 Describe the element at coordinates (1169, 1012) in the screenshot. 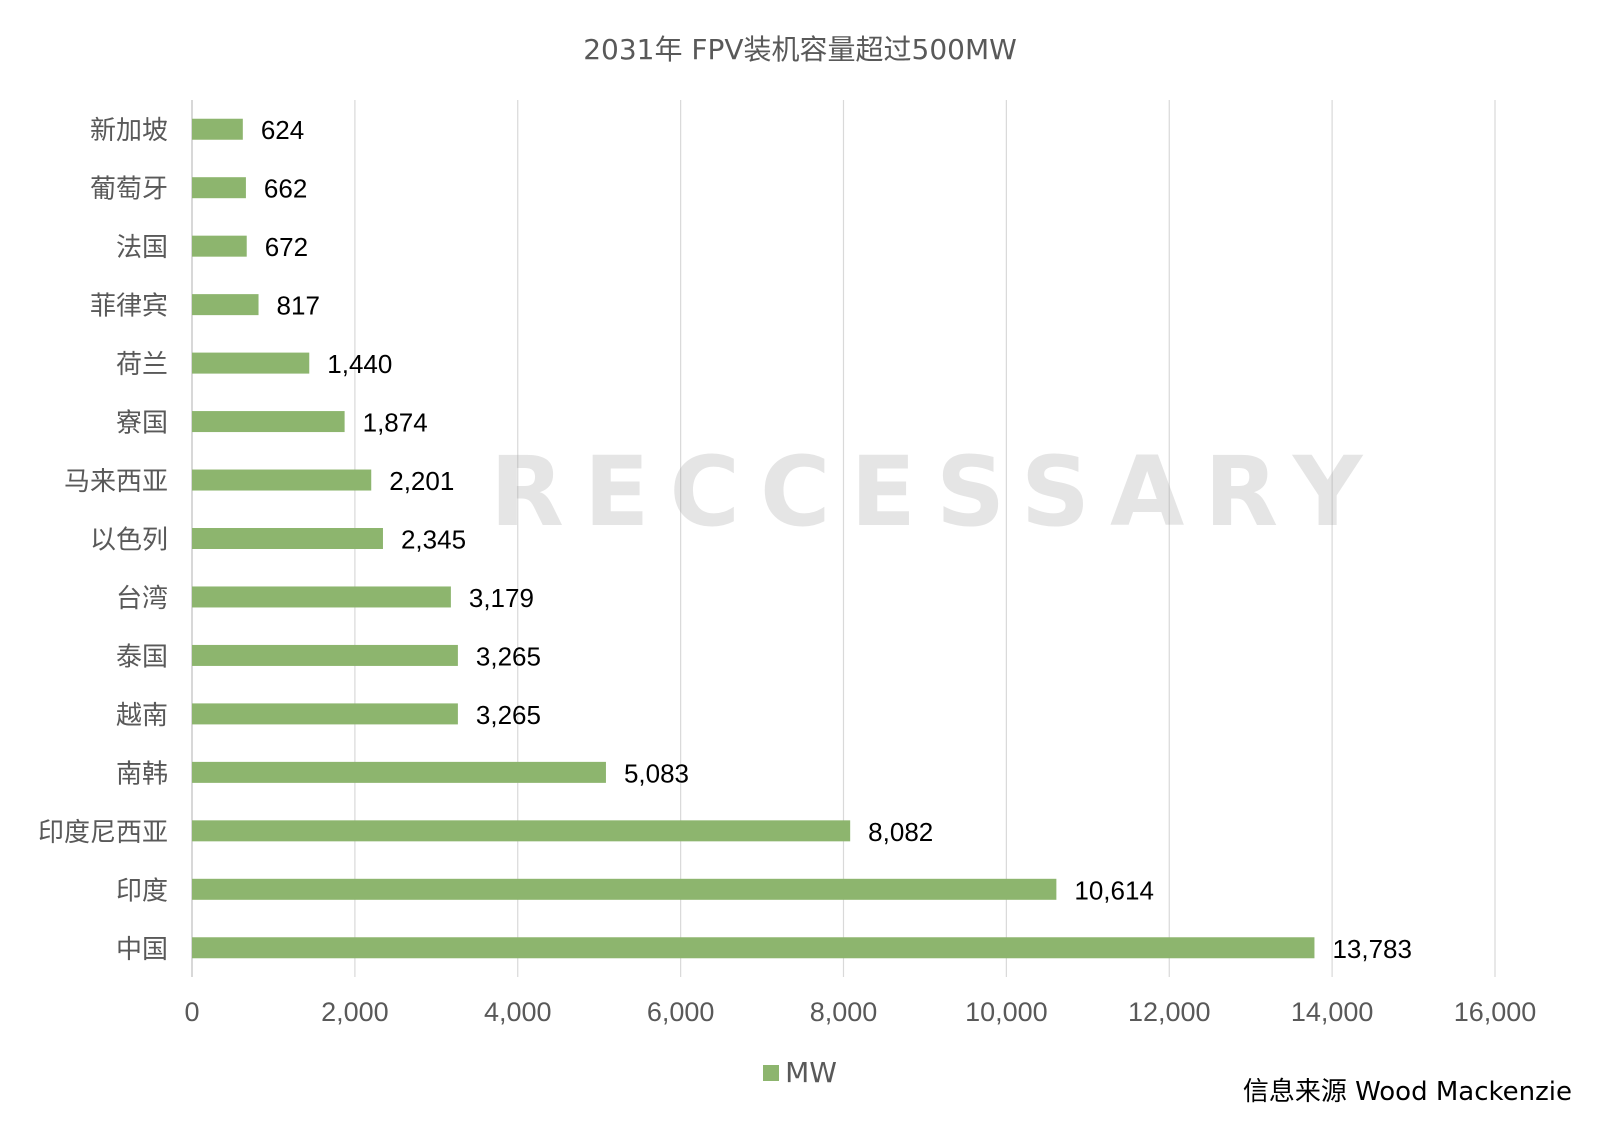

I see `x-tick-label: 12,000` at that location.